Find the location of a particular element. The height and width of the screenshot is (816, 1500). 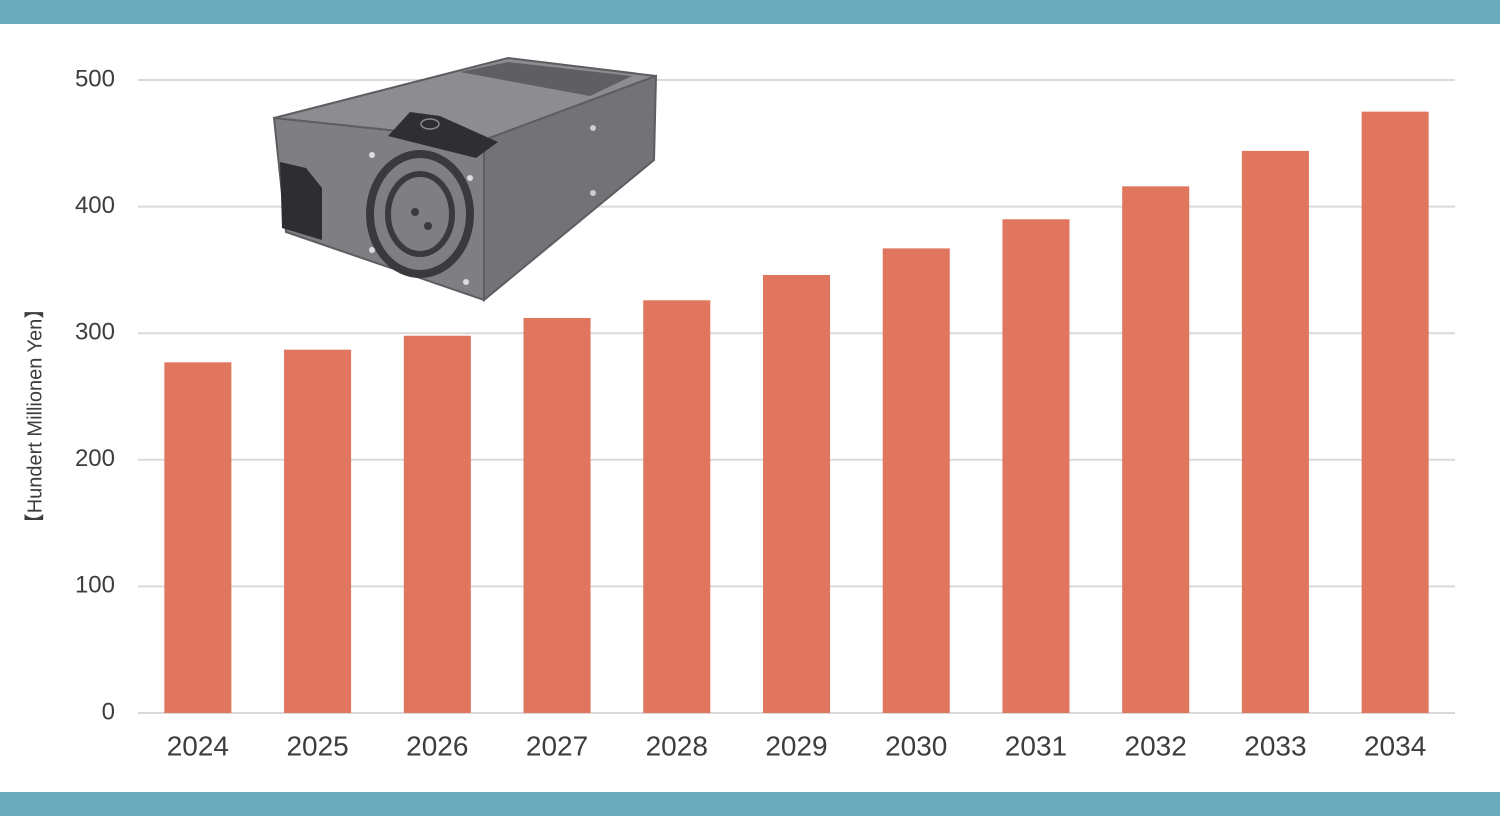

x-tick-label: 2032 is located at coordinates (1156, 745).